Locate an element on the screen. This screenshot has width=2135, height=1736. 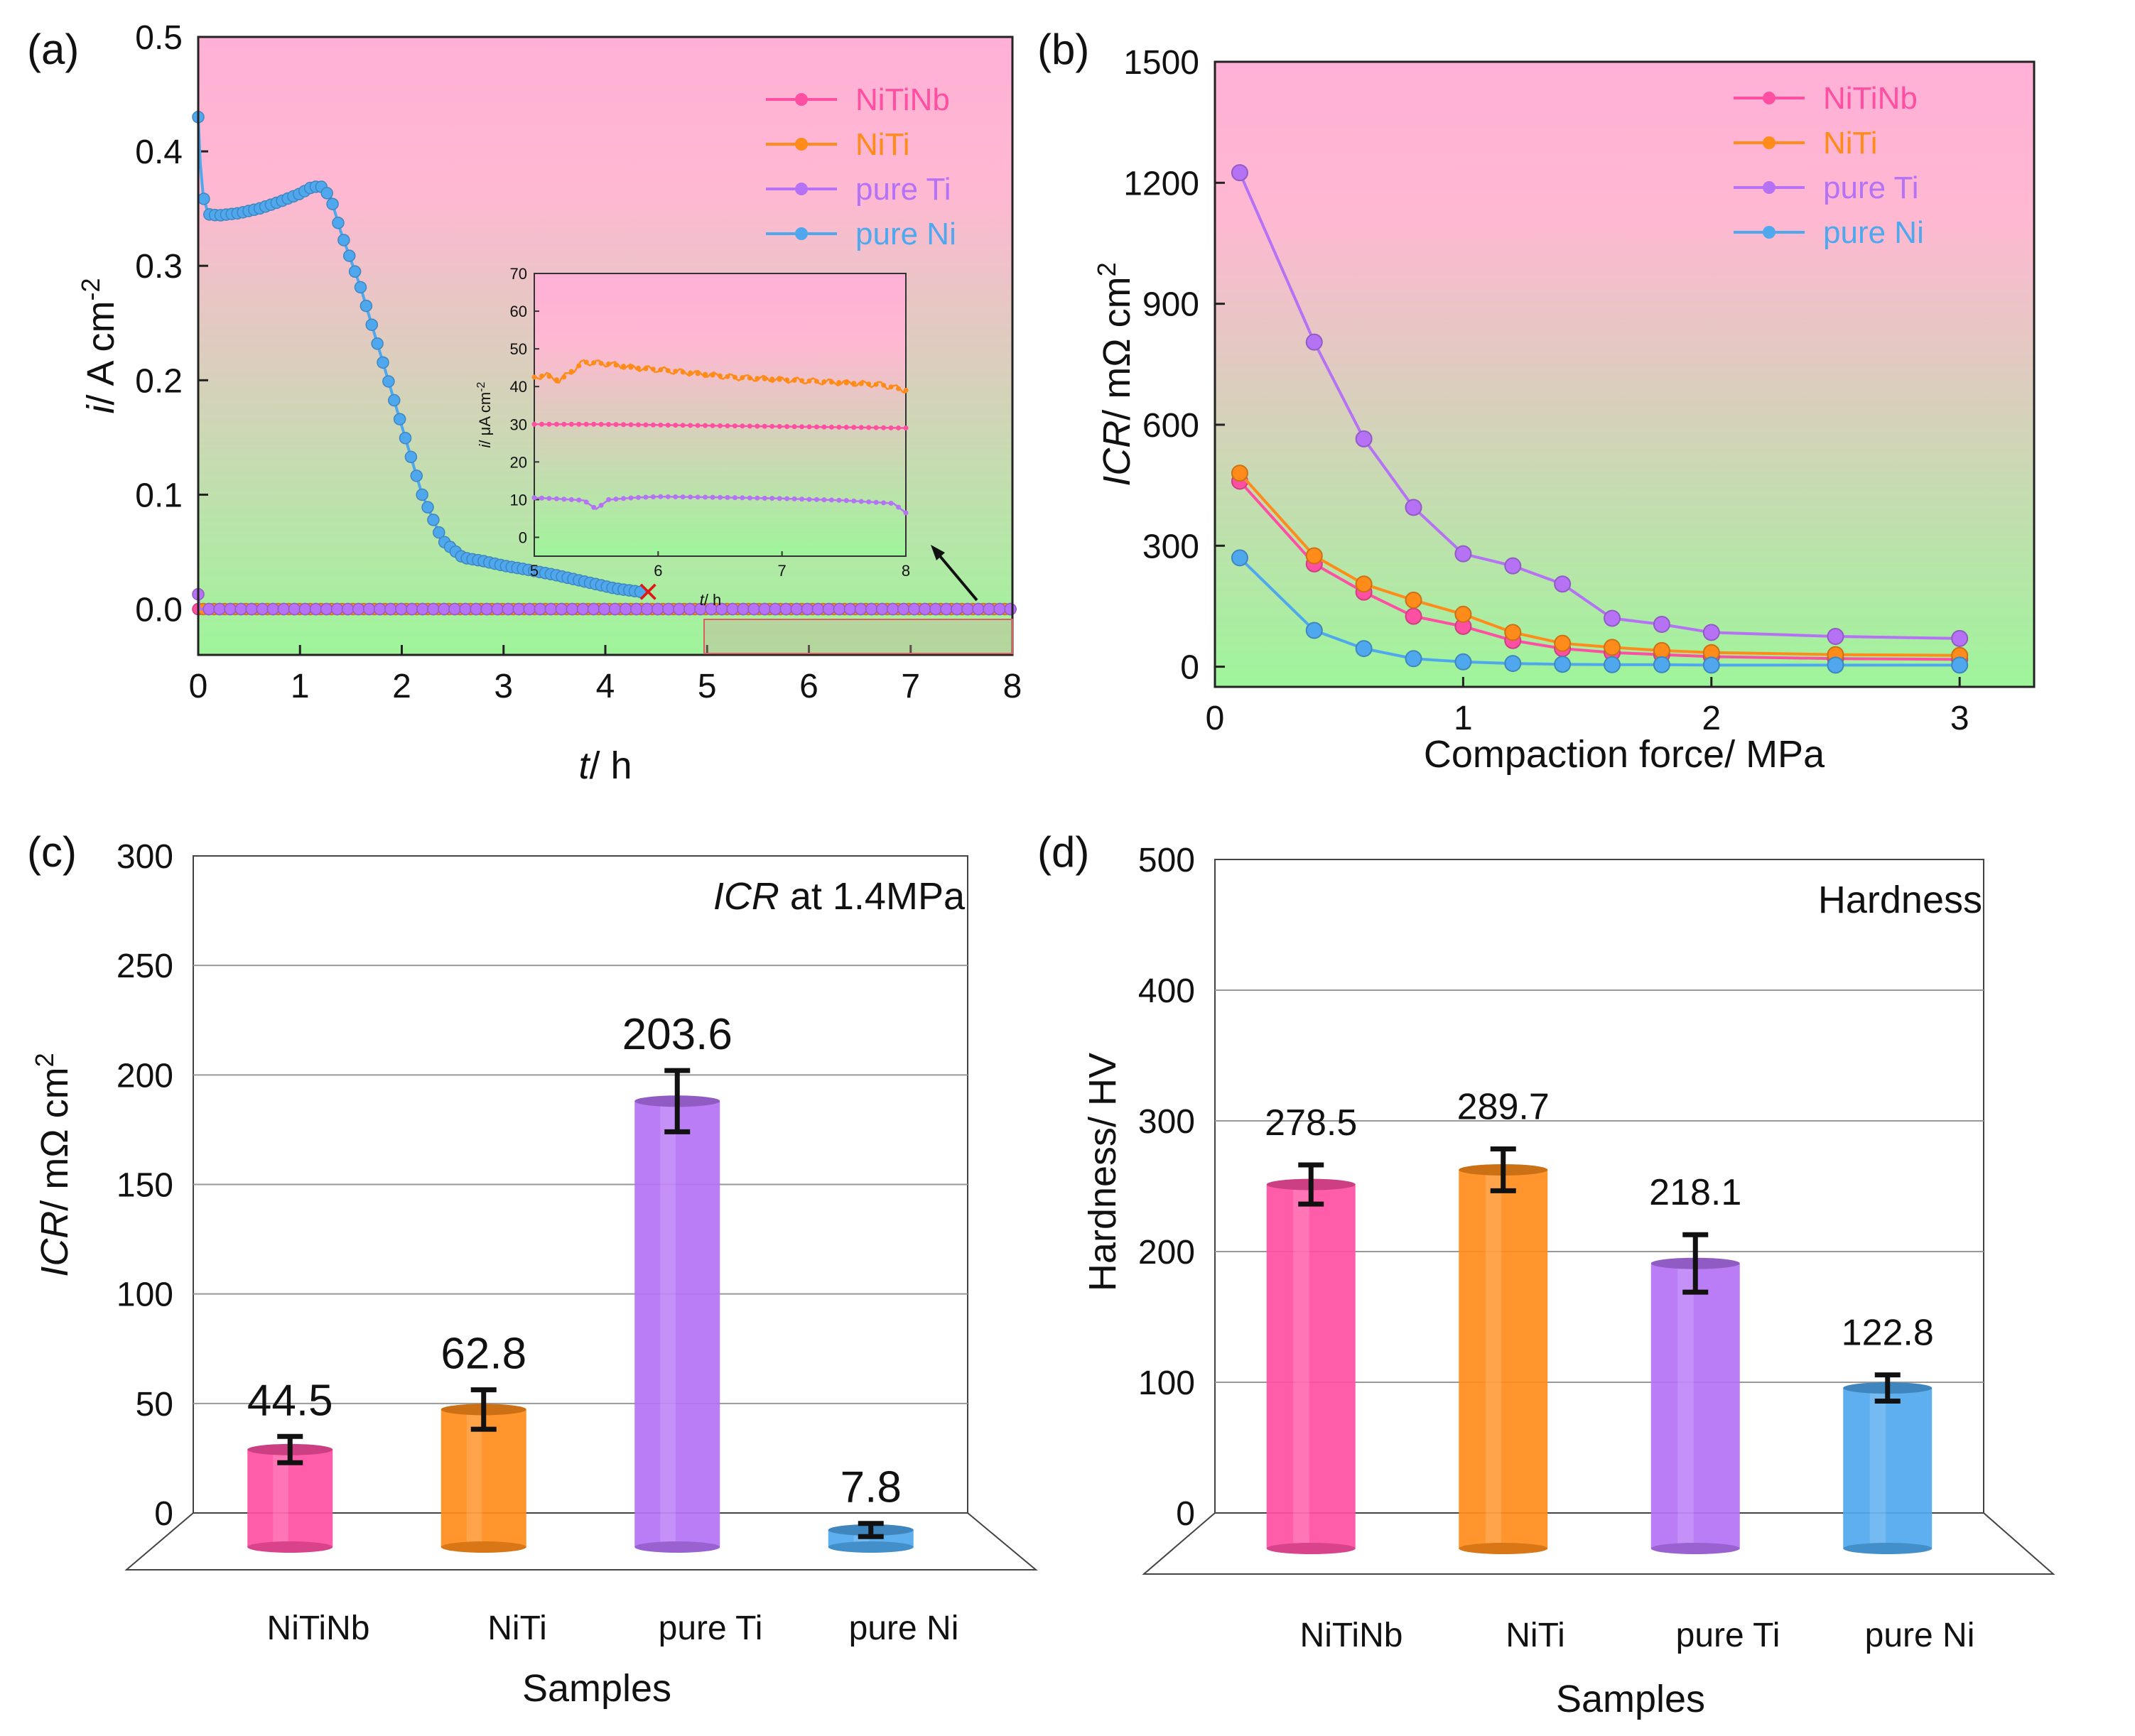
y-tick-label: 50 is located at coordinates (154, 1404).